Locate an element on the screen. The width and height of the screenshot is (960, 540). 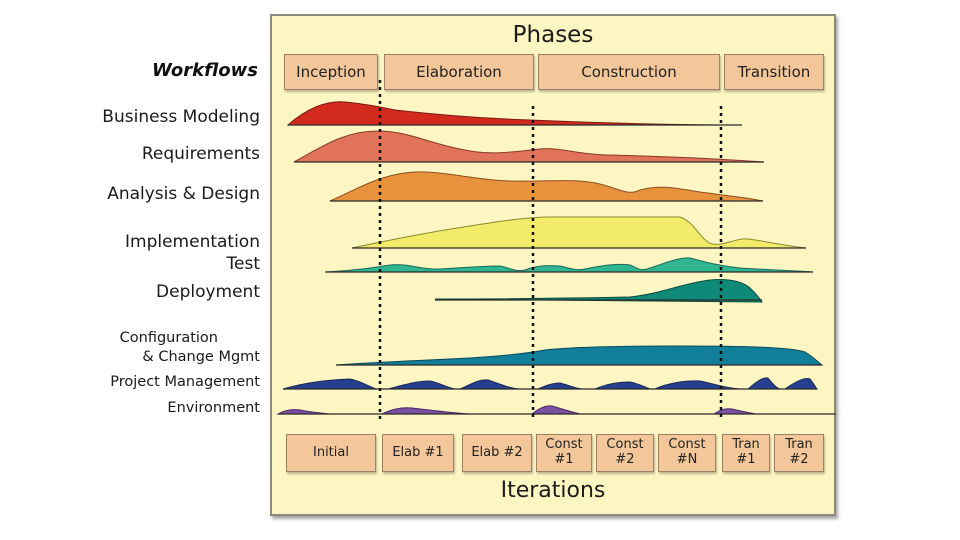
workflow-label-project-management: Project Management is located at coordinates (185, 382).